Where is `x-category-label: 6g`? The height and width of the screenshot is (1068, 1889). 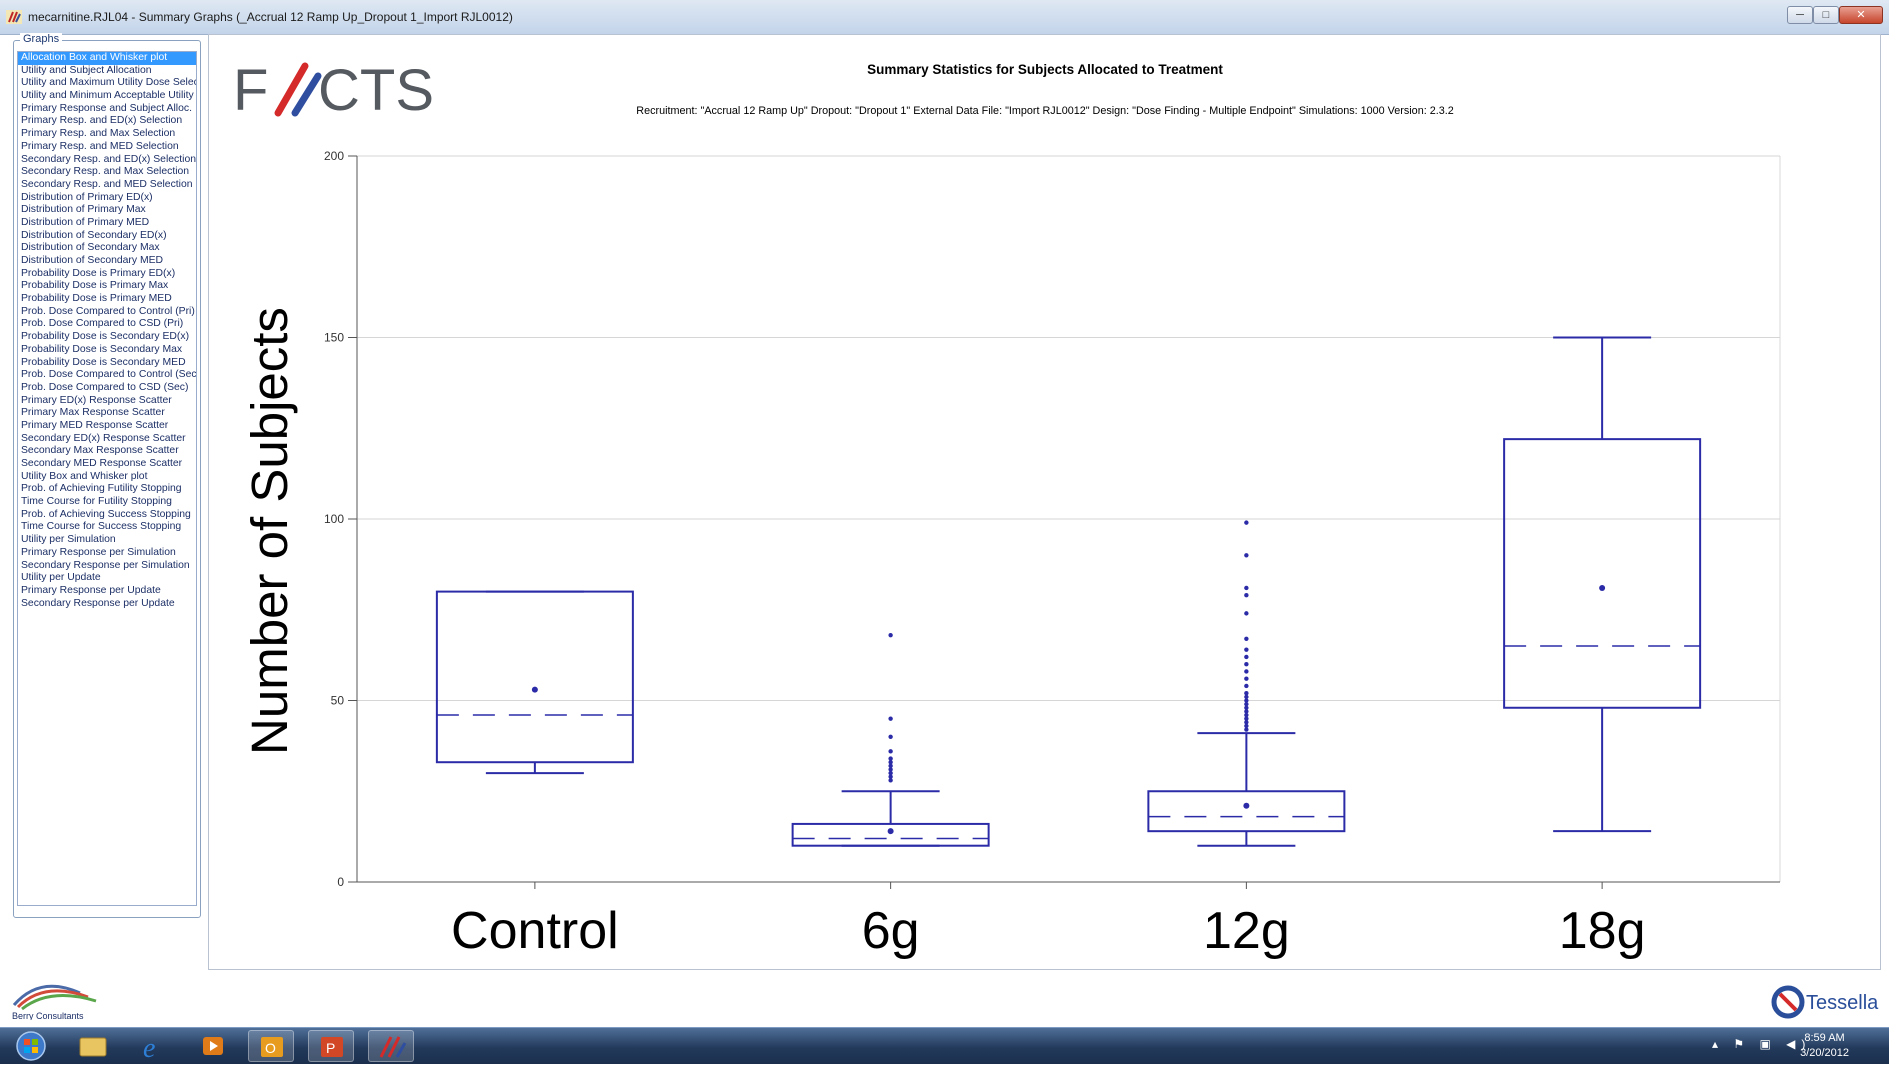
x-category-label: 6g is located at coordinates (891, 931).